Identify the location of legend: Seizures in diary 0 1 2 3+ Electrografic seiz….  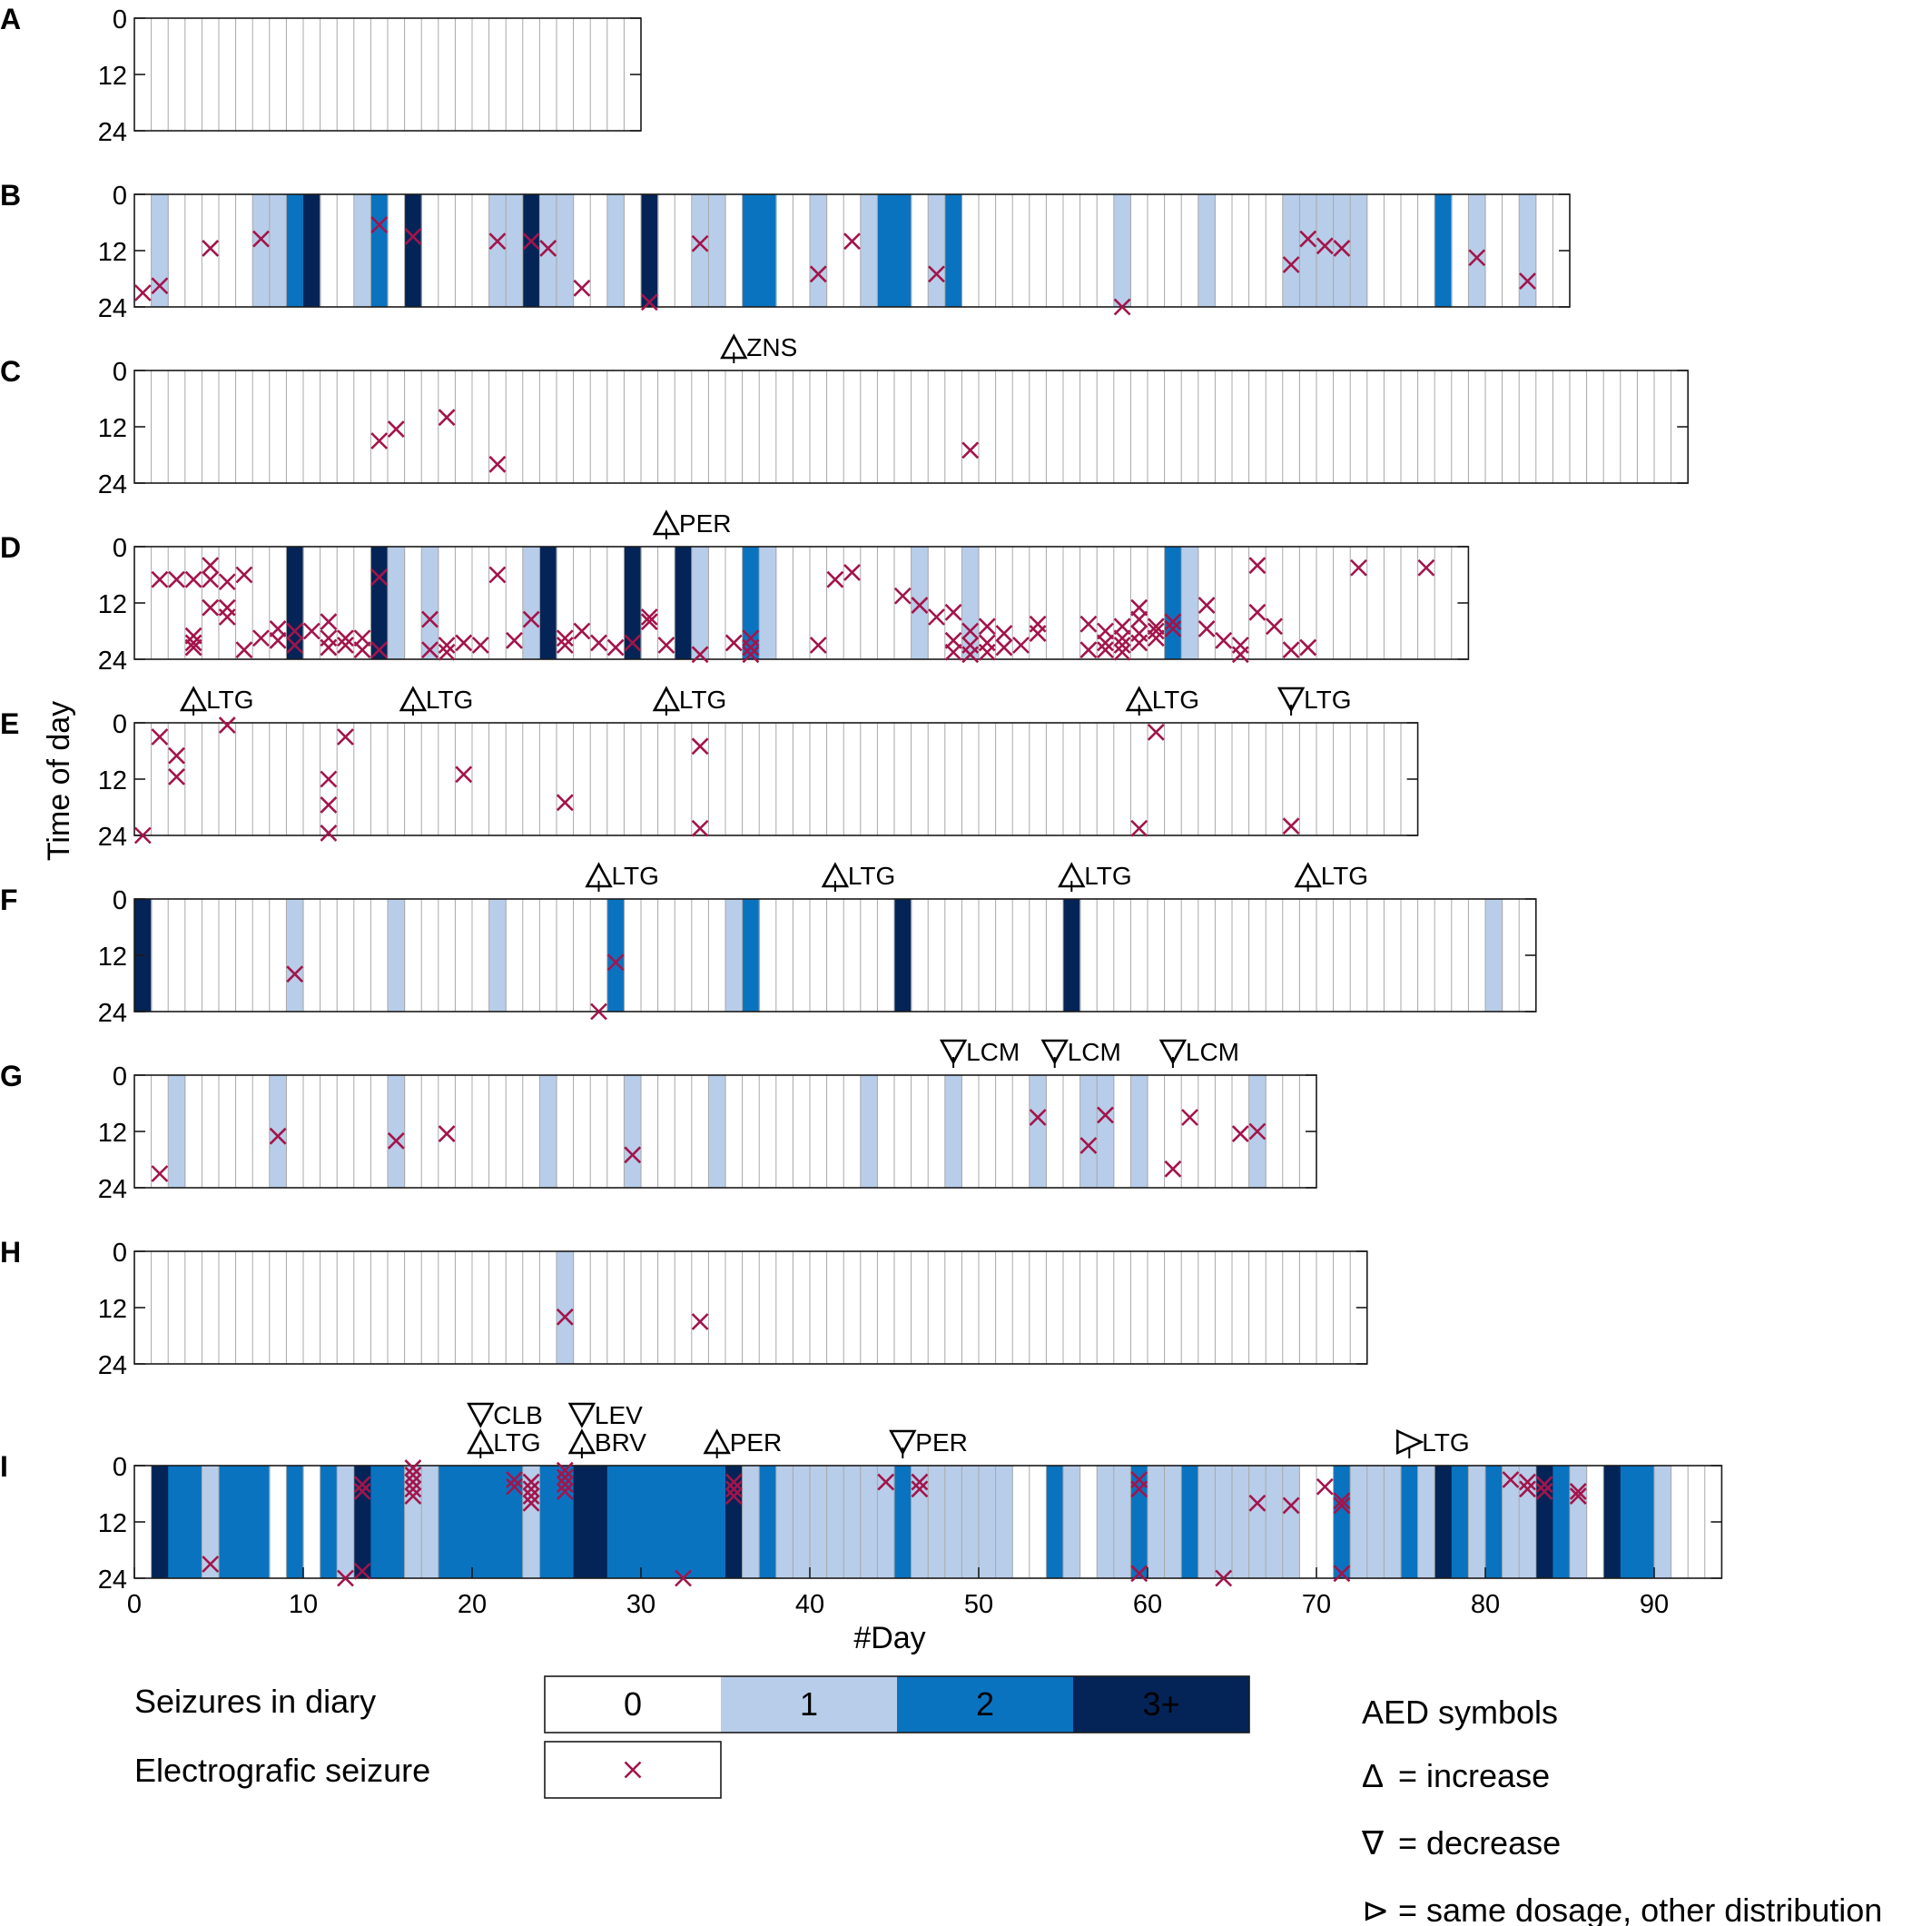
(1008, 1800).